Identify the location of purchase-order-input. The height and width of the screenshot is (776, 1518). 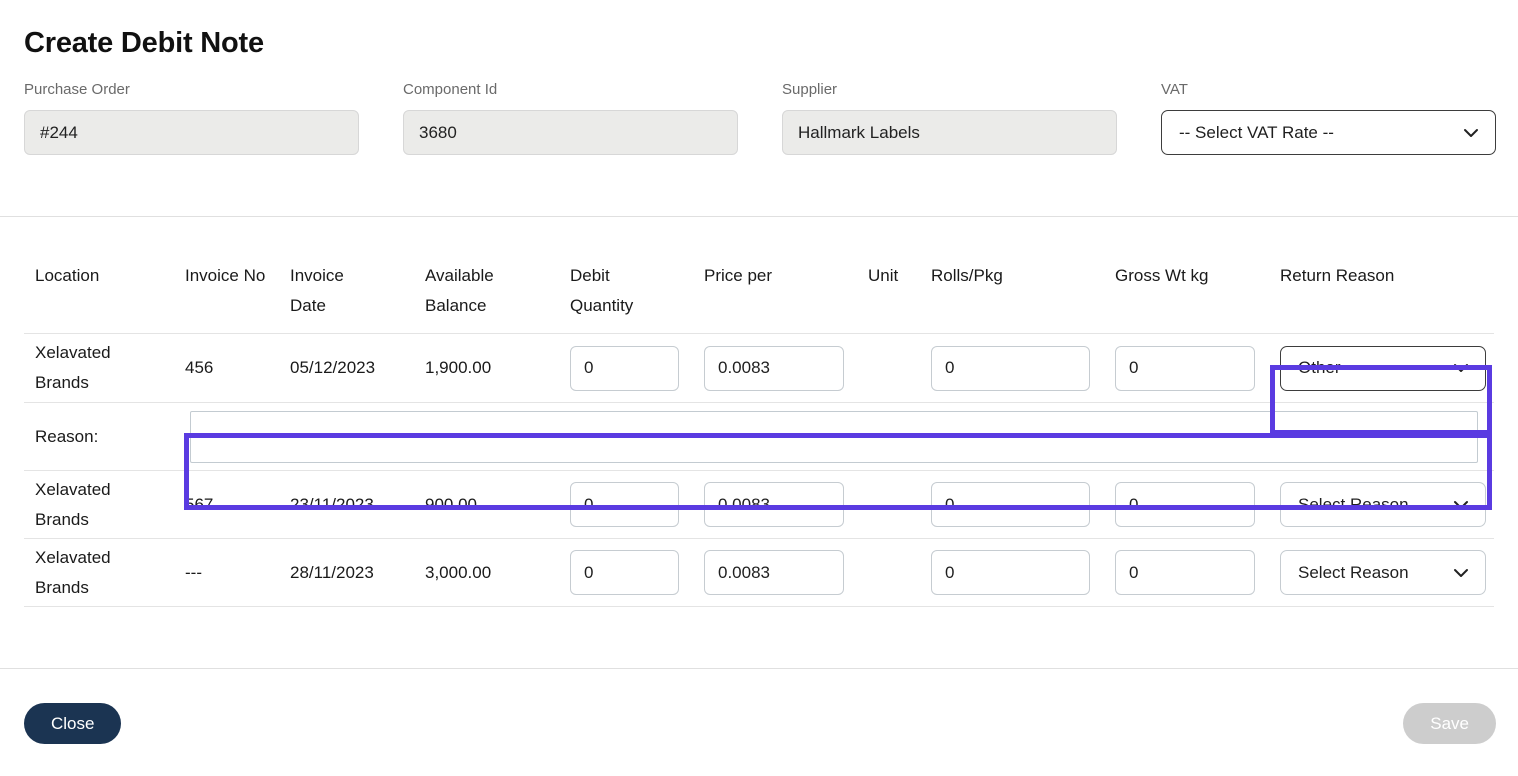
(191, 132).